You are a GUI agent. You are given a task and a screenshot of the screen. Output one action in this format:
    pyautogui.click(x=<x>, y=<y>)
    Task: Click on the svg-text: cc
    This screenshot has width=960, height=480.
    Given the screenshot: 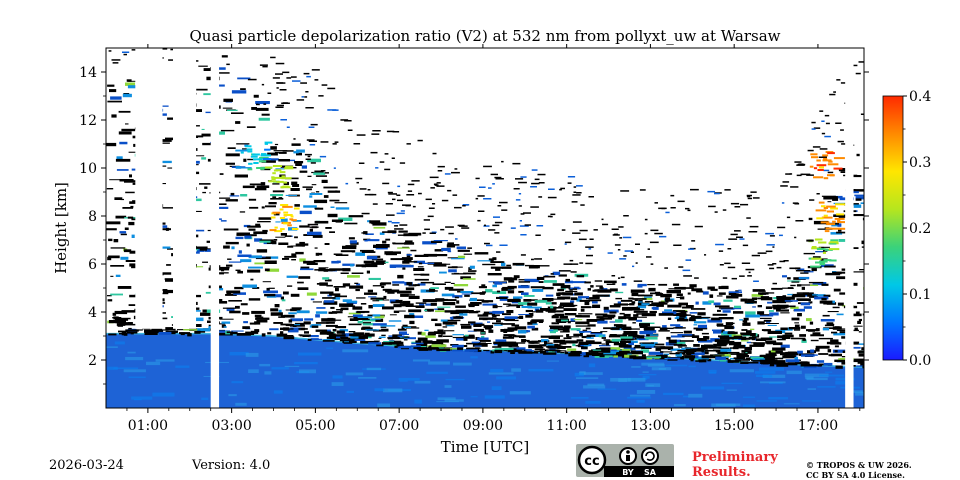 What is the action you would take?
    pyautogui.click(x=591, y=461)
    